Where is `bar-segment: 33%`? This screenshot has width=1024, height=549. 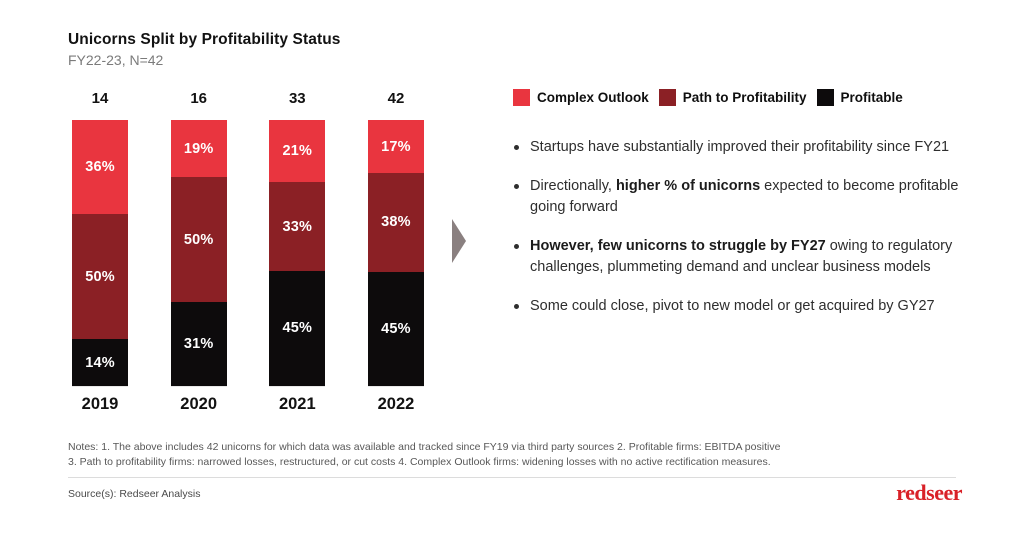 bar-segment: 33% is located at coordinates (297, 226).